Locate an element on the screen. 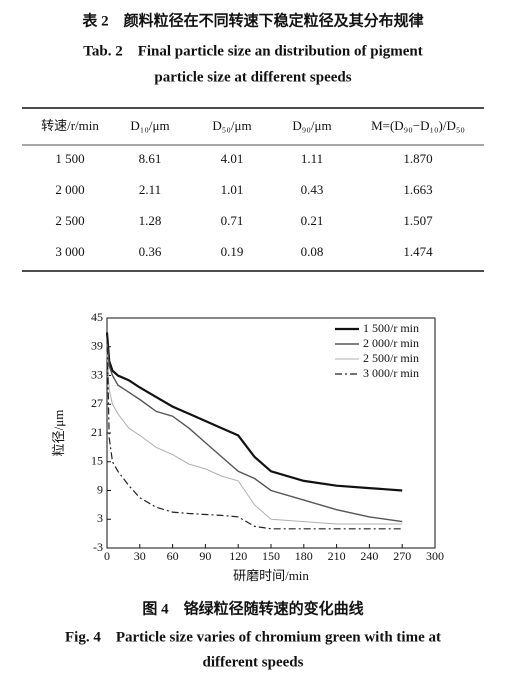  table-cell: 1.11 is located at coordinates (312, 158).